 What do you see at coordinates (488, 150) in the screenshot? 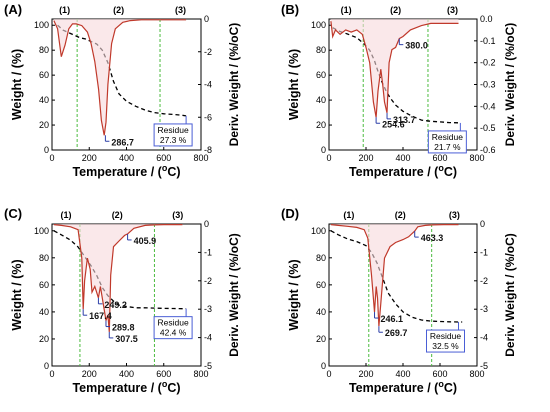
I see `y2-tick-label: -0.6` at bounding box center [488, 150].